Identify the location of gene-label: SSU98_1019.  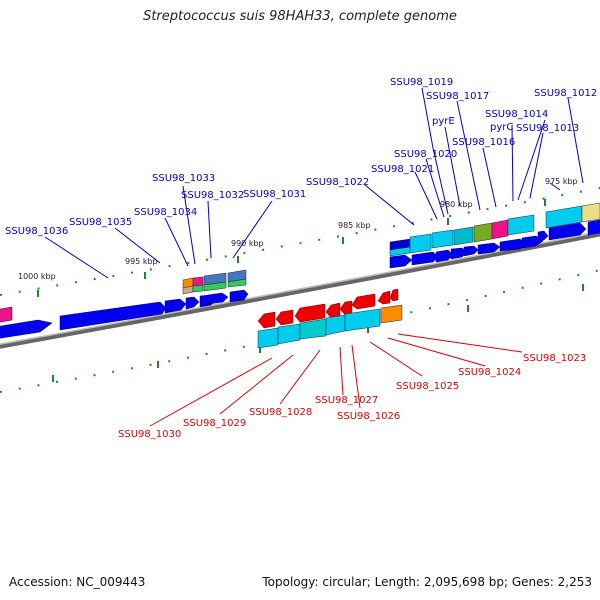
(421, 82).